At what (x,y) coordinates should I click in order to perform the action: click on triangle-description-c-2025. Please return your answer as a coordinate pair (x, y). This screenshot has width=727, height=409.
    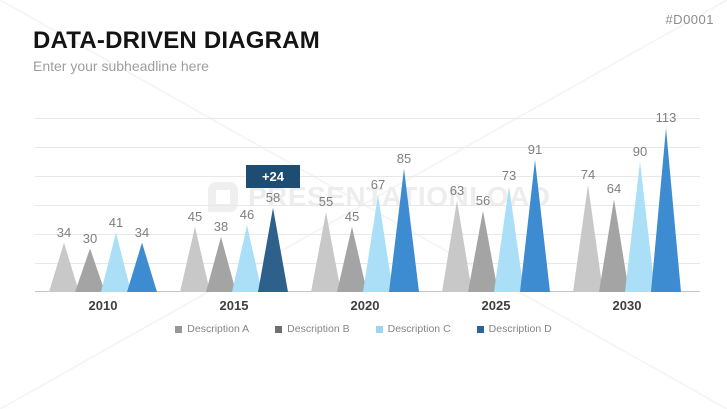
    Looking at the image, I should click on (509, 239).